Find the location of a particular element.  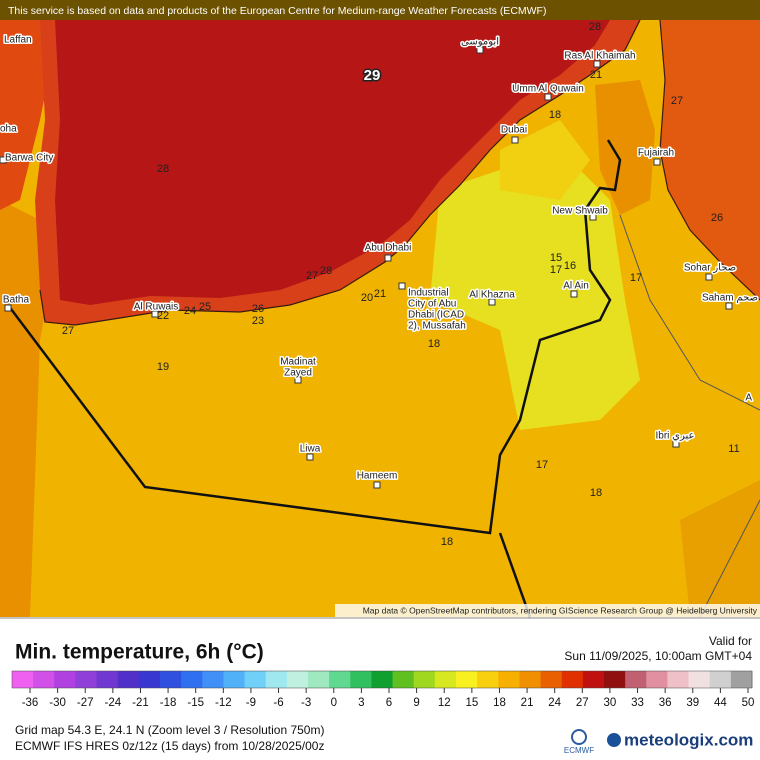

legend-title: Min. temperature, 6h (°C) is located at coordinates (139, 652).